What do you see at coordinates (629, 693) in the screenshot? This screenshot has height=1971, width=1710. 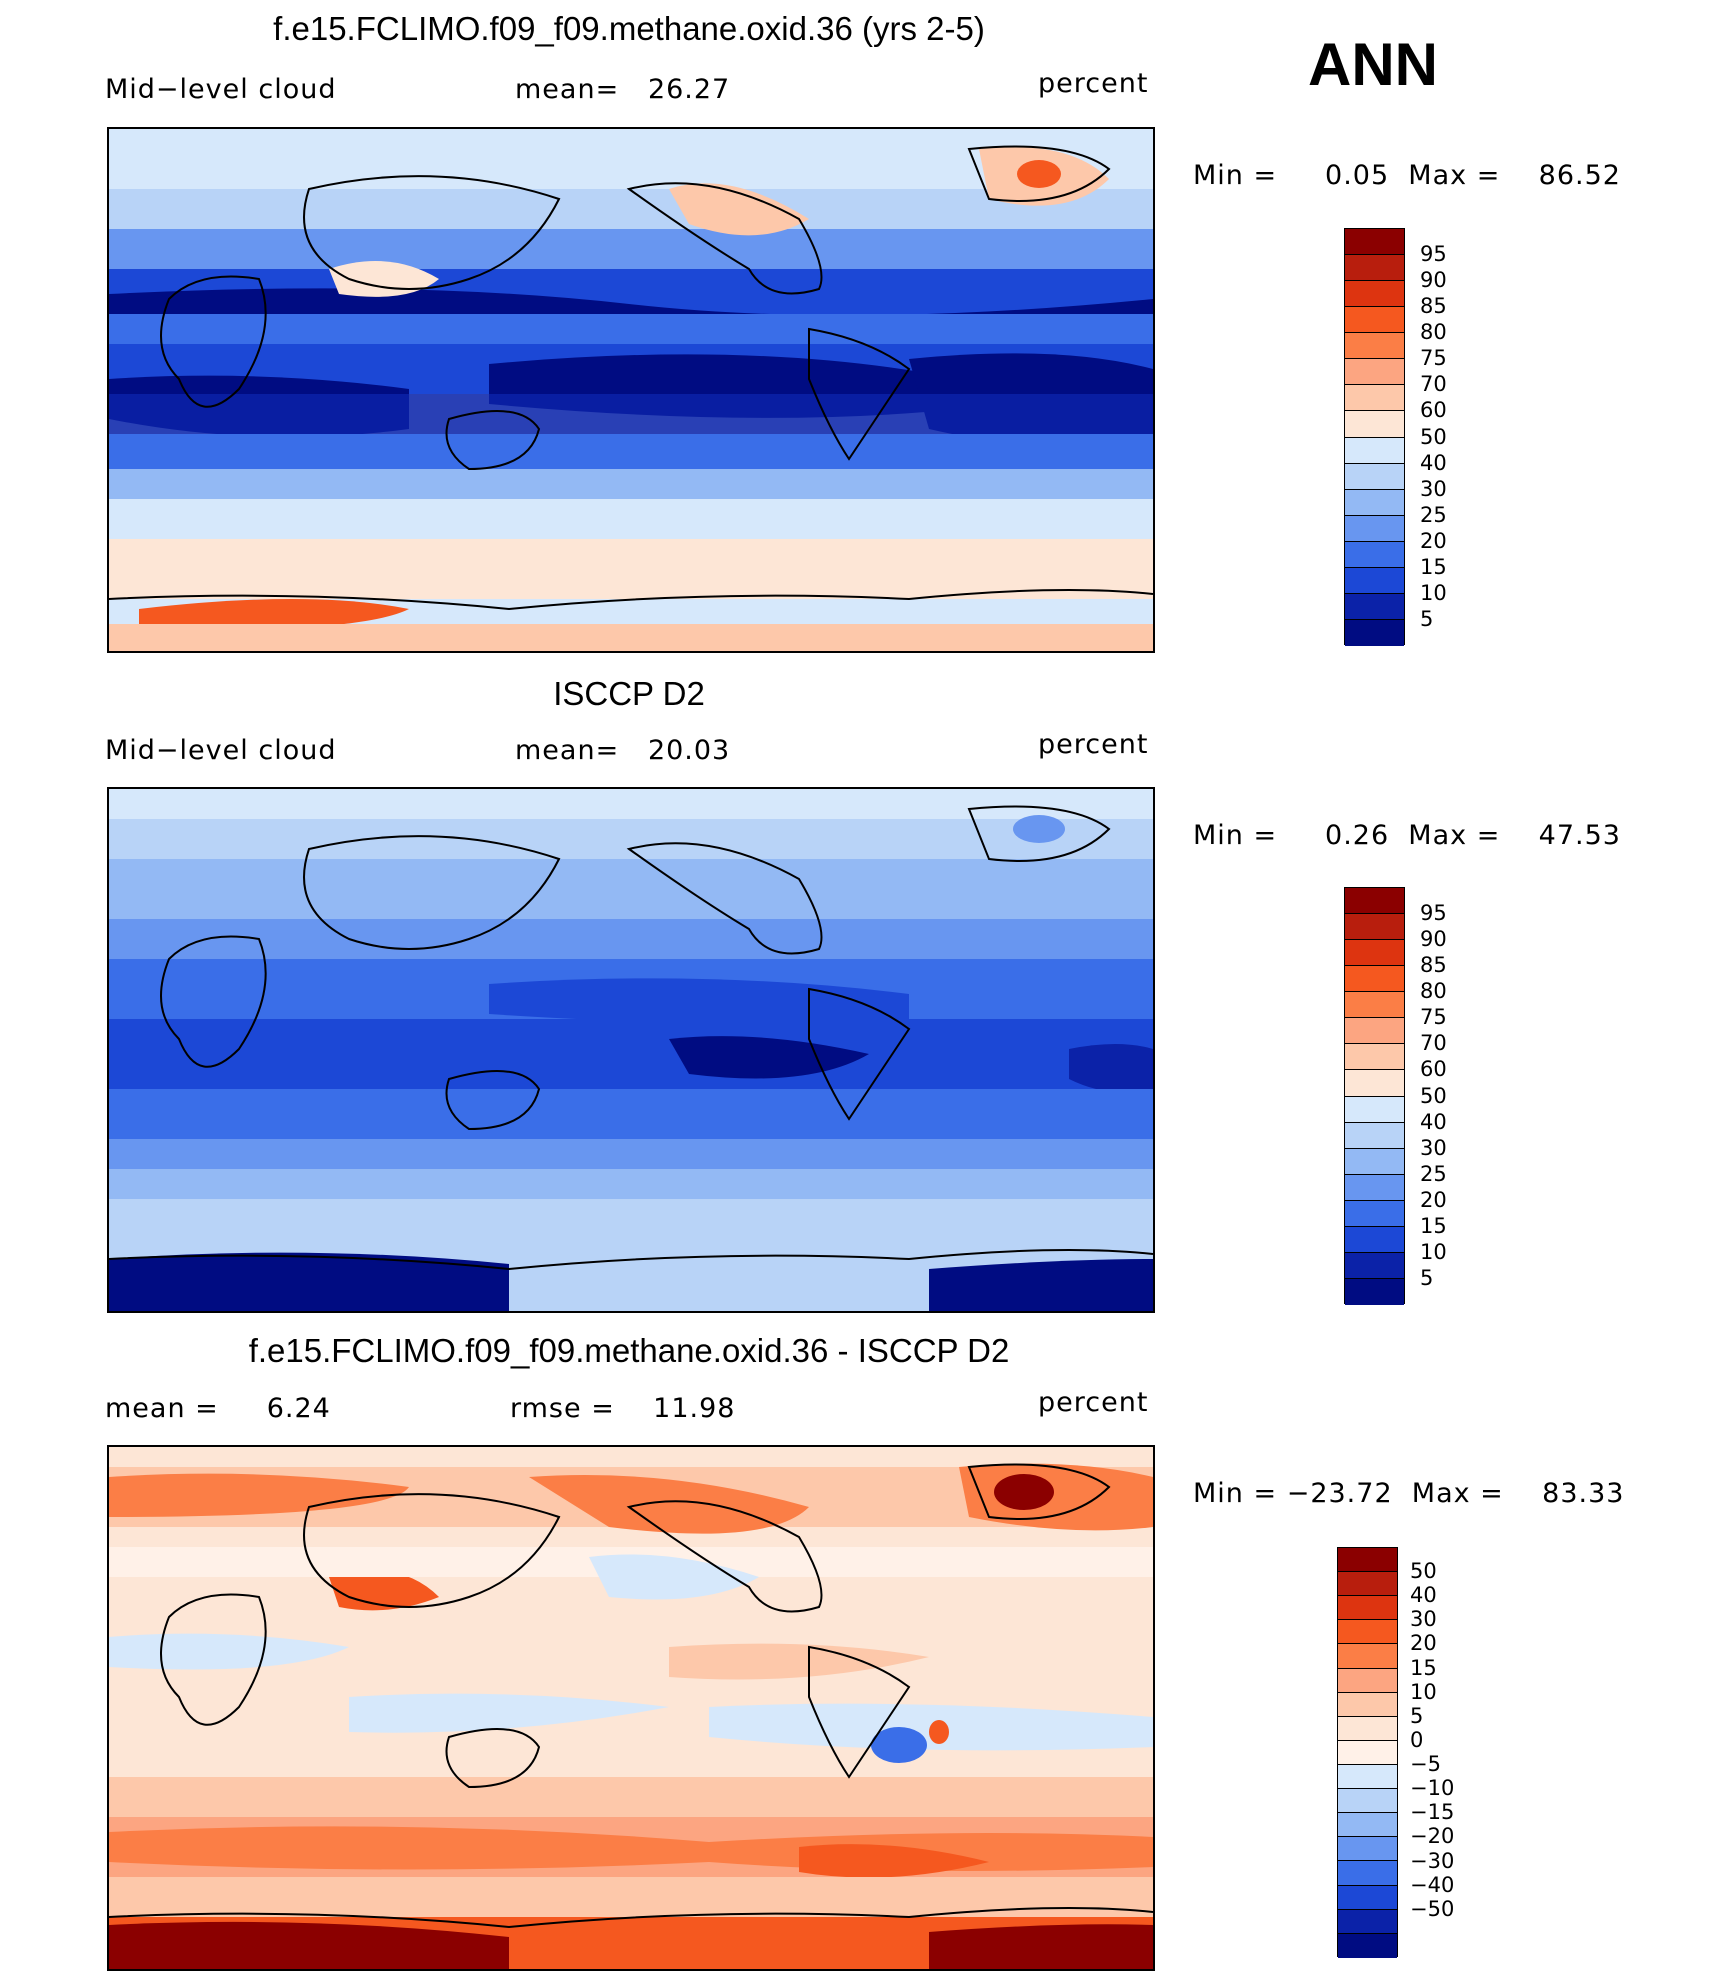 I see `panel2-title: ISCCP D2` at bounding box center [629, 693].